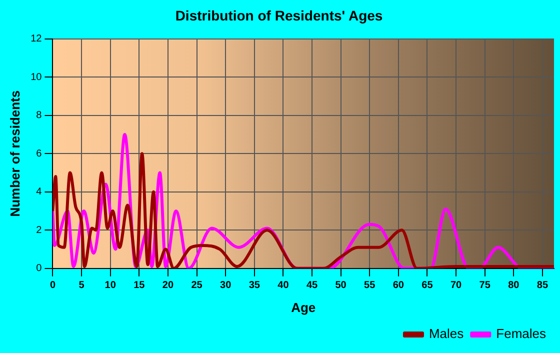 This screenshot has height=353, width=560. Describe the element at coordinates (168, 286) in the screenshot. I see `x-tick-label: 20` at that location.